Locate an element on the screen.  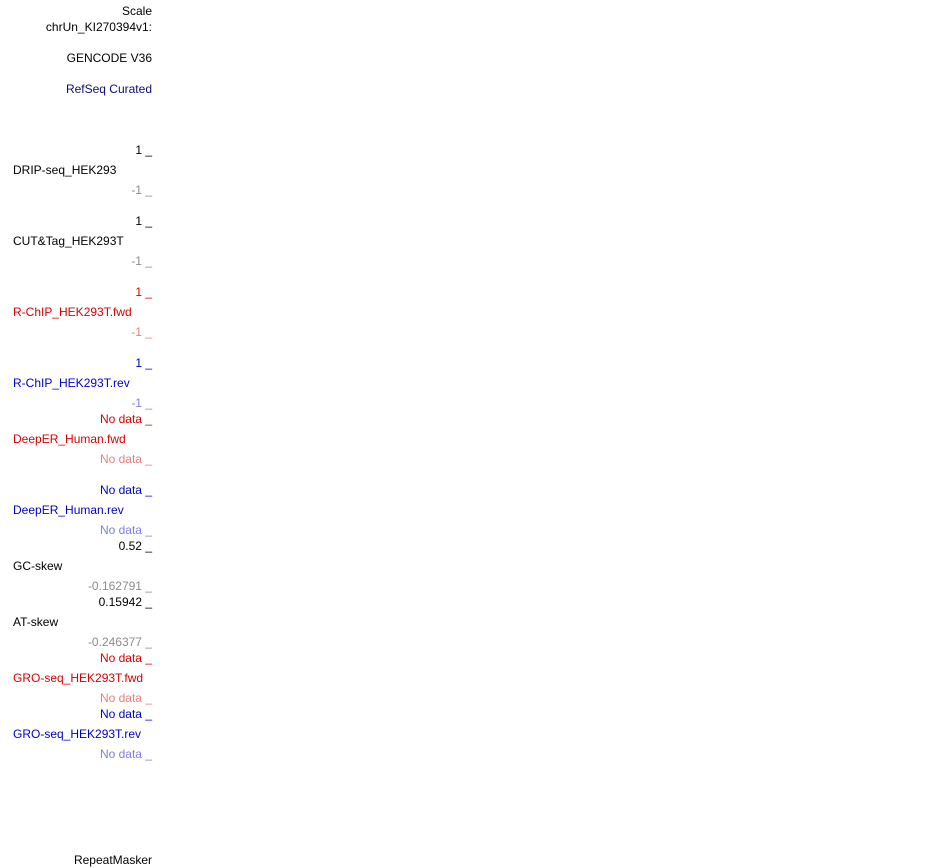
groseq-rev-max-value: No data _ is located at coordinates (125, 714).